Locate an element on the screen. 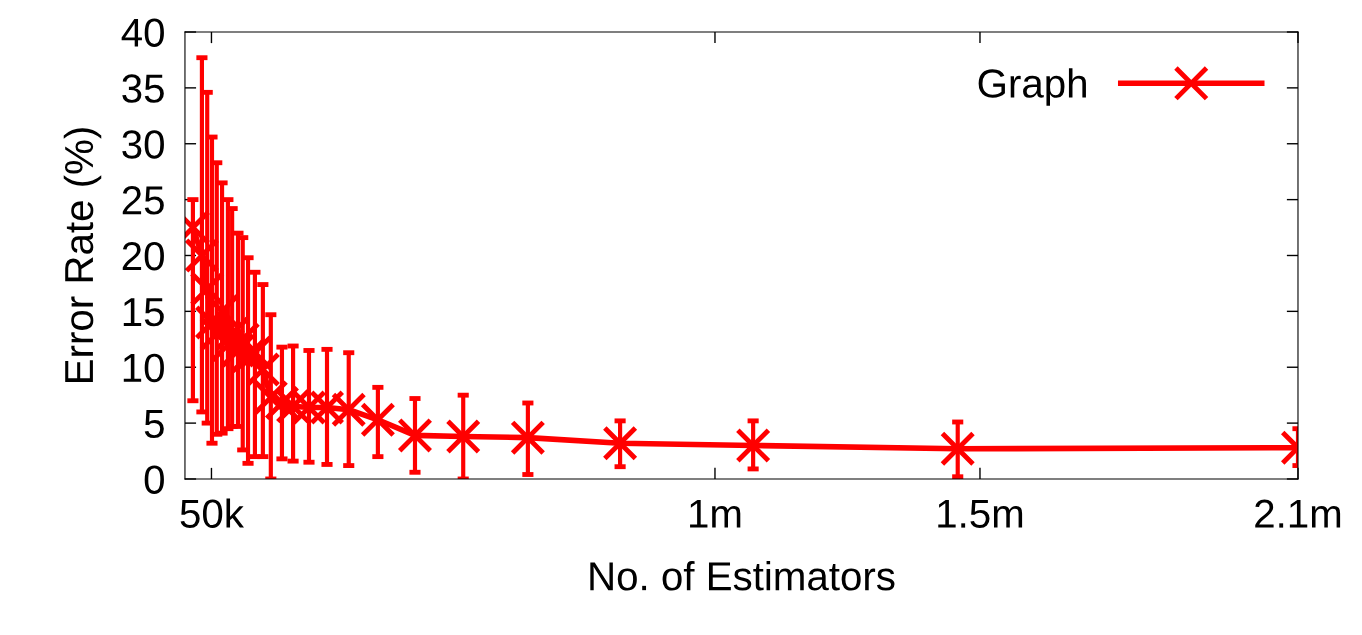  x-tick-label: 1.5m is located at coordinates (980, 514).